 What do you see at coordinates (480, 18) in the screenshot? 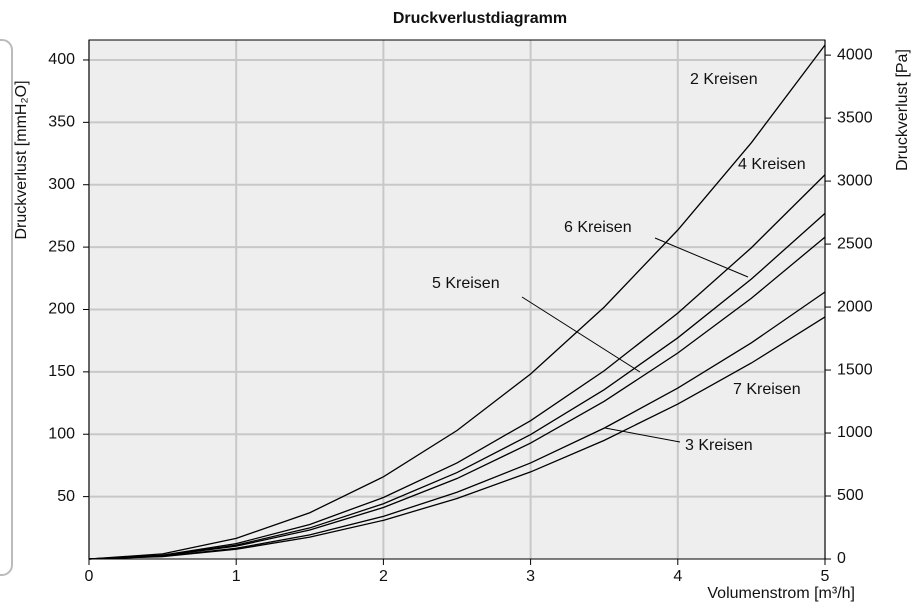
I see `chart-title: Druckverlustdiagramm` at bounding box center [480, 18].